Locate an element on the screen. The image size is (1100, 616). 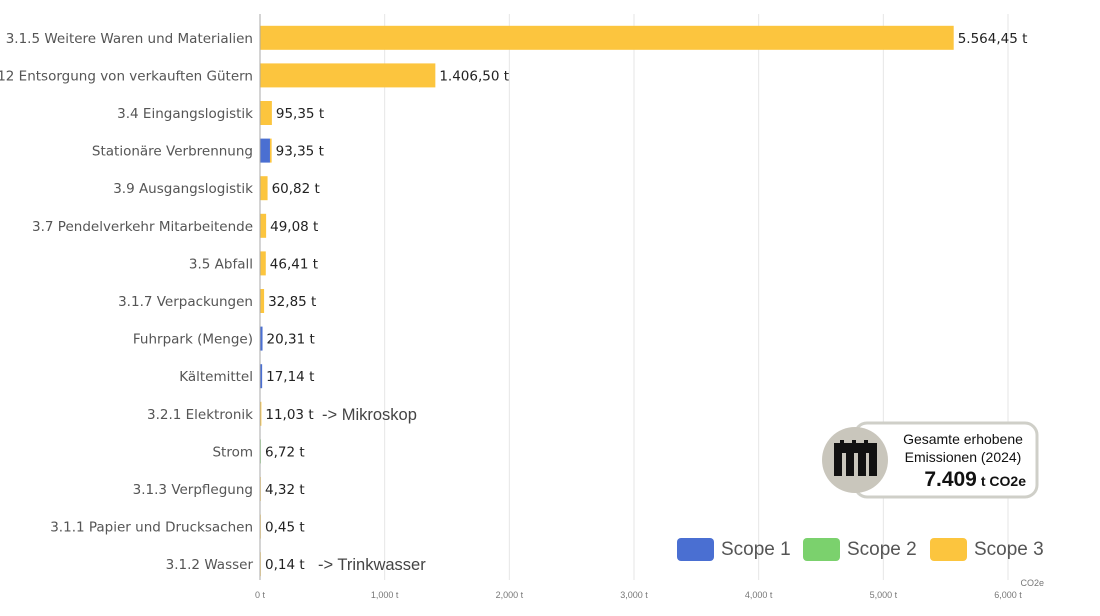
value-label: 32,85 t is located at coordinates (292, 302).